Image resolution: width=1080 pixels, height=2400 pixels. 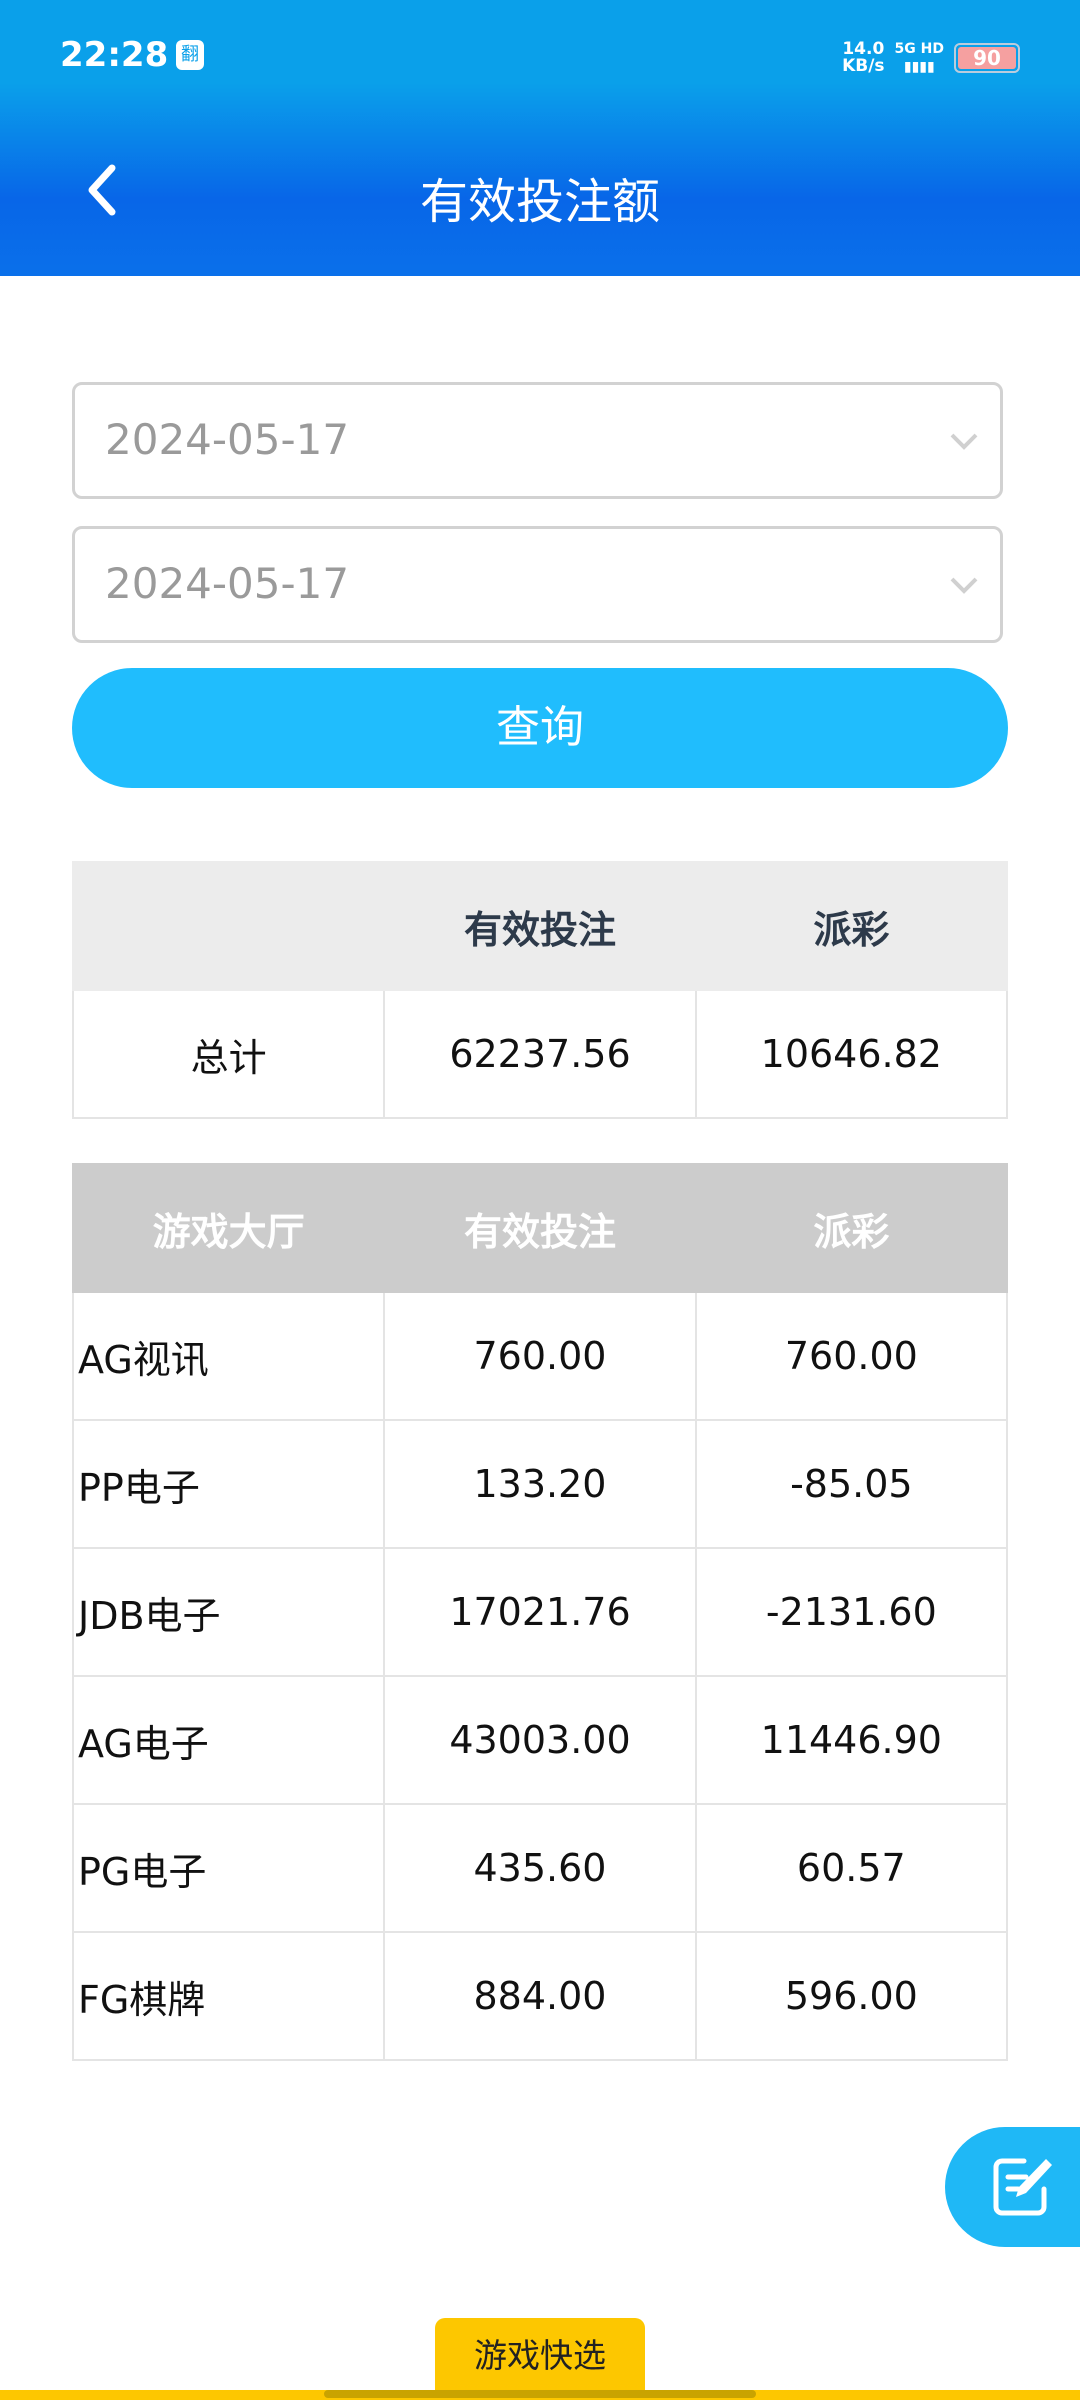 What do you see at coordinates (851, 1356) in the screenshot?
I see `hall-payout: 760.00` at bounding box center [851, 1356].